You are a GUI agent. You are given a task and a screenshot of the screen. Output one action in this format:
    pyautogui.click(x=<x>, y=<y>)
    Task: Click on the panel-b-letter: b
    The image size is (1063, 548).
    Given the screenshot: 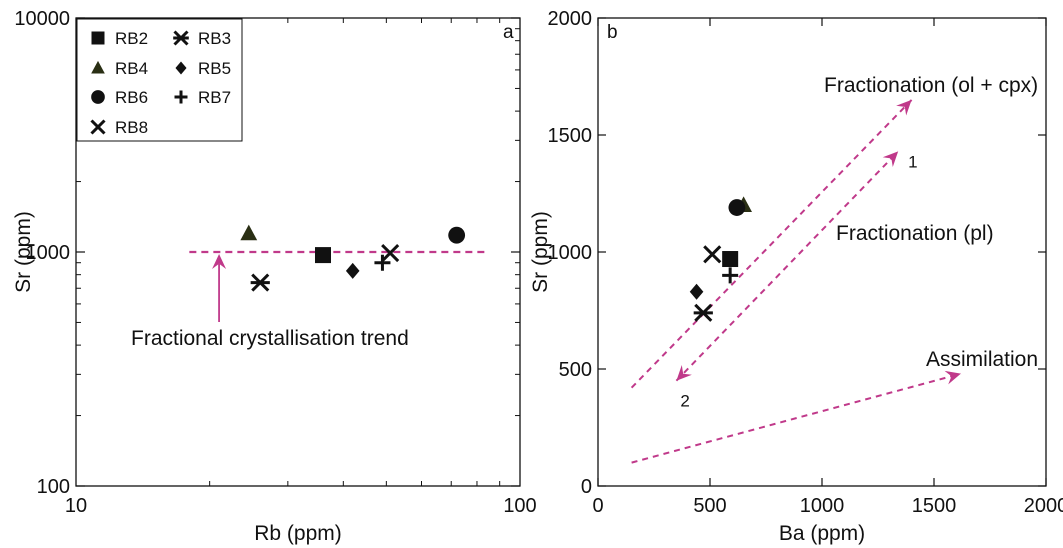 What is the action you would take?
    pyautogui.click(x=612, y=32)
    